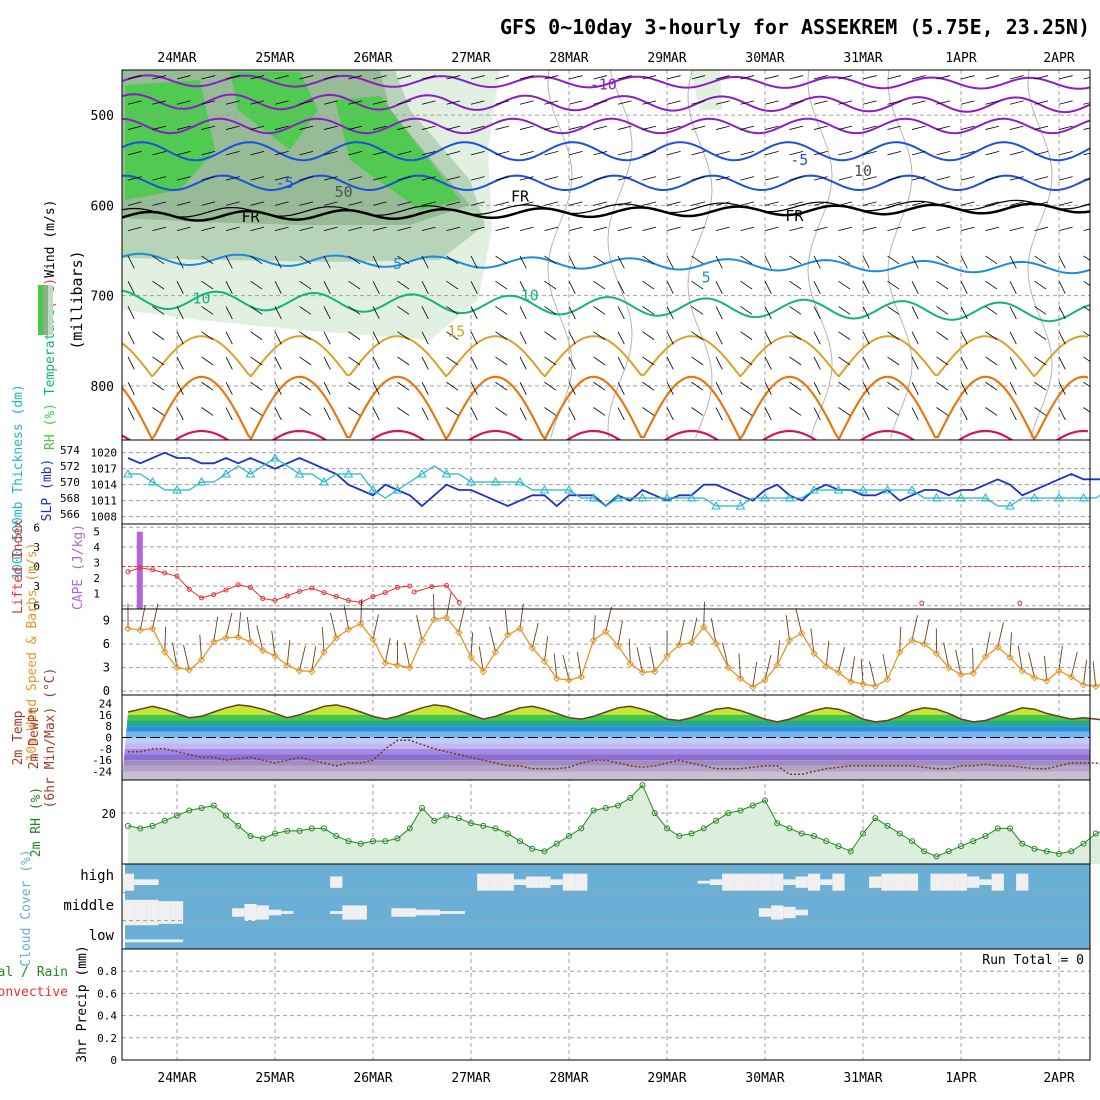 The width and height of the screenshot is (1100, 1100). What do you see at coordinates (36, 606) in the screenshot?
I see `li-tick-label: 6` at bounding box center [36, 606].